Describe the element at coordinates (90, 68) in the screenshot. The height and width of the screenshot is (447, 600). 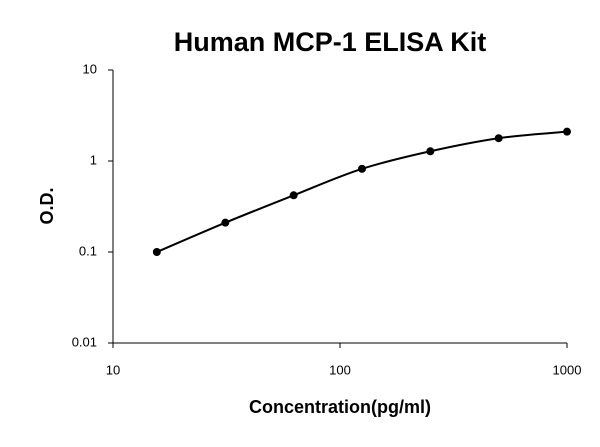
I see `y-tick-label: 10` at that location.